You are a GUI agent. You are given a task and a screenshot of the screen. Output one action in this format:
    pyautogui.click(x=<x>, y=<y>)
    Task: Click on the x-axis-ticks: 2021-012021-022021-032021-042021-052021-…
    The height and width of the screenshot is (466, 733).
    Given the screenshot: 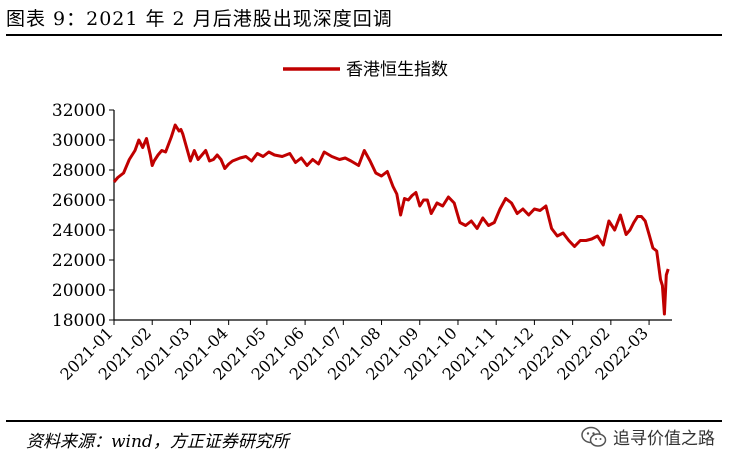 What is the action you would take?
    pyautogui.click(x=354, y=352)
    